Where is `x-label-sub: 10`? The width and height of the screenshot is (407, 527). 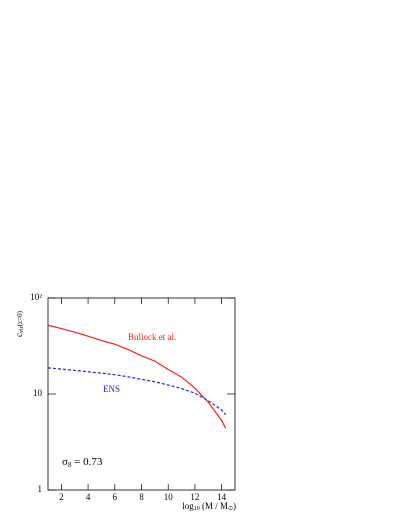
x-label-sub: 10 is located at coordinates (197, 509).